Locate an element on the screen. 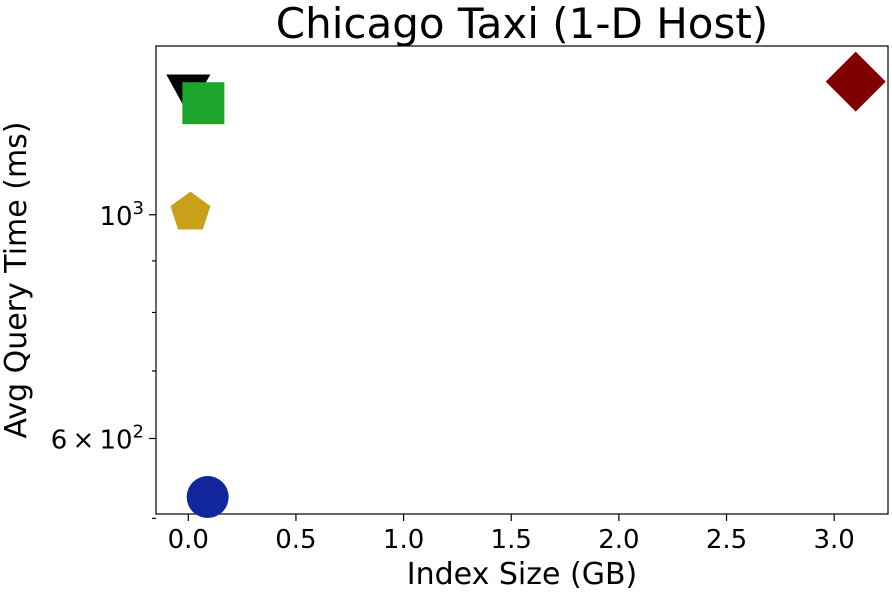 This screenshot has height=592, width=892. x-axis-label: Index Size (GB) is located at coordinates (522, 574).